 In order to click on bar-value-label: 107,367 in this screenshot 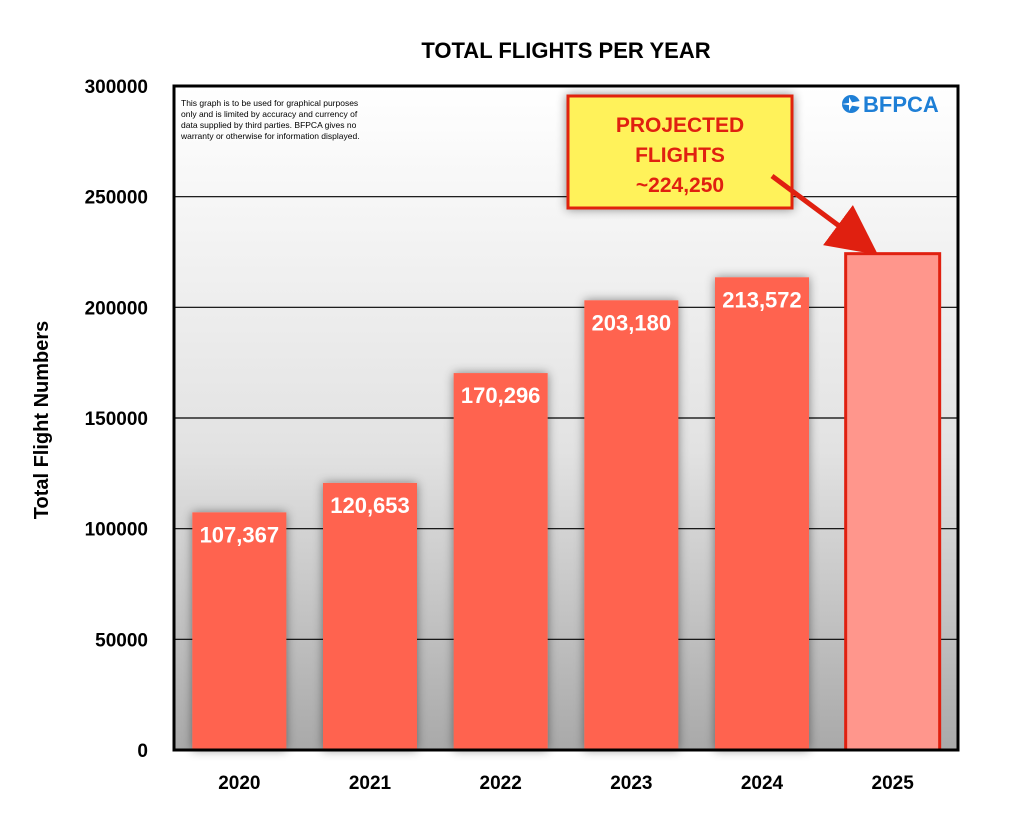, I will do `click(240, 534)`.